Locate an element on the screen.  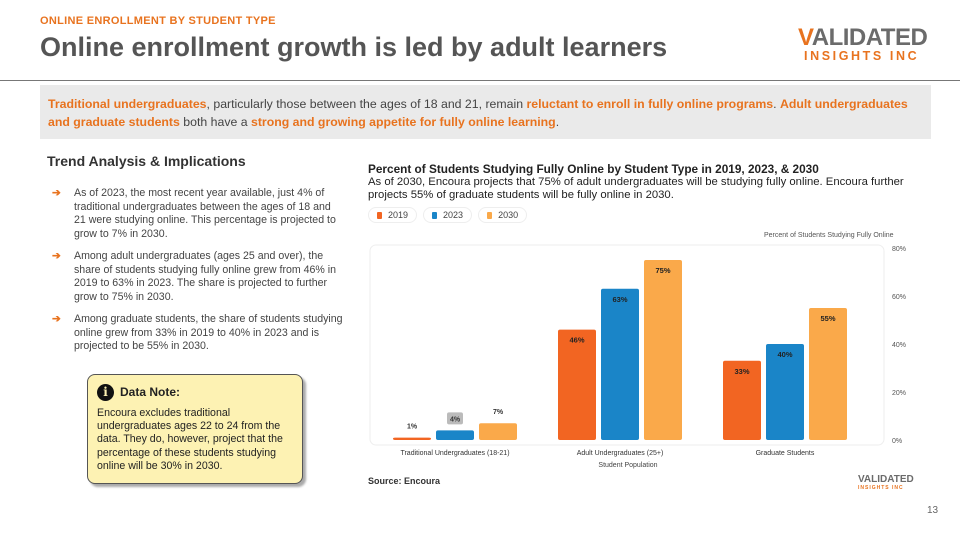
legend-2019: 2019 is located at coordinates (393, 215).